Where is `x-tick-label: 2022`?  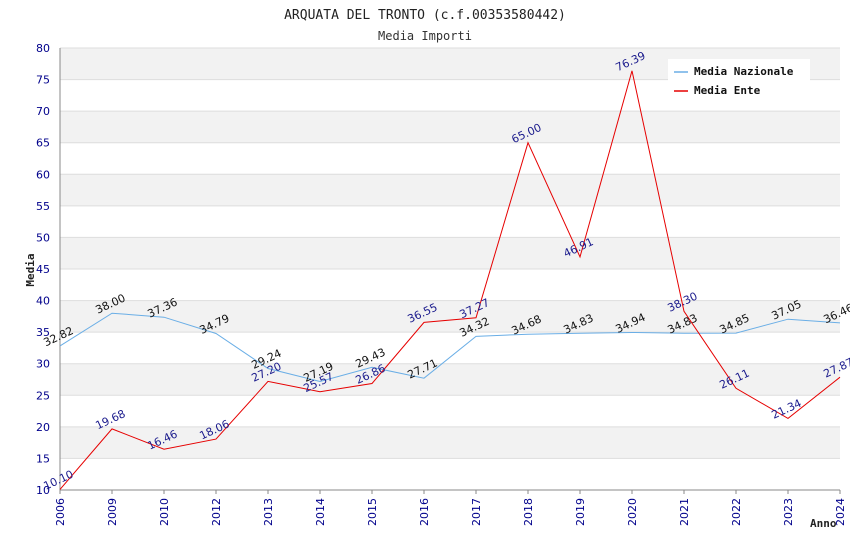 x-tick-label: 2022 is located at coordinates (736, 512).